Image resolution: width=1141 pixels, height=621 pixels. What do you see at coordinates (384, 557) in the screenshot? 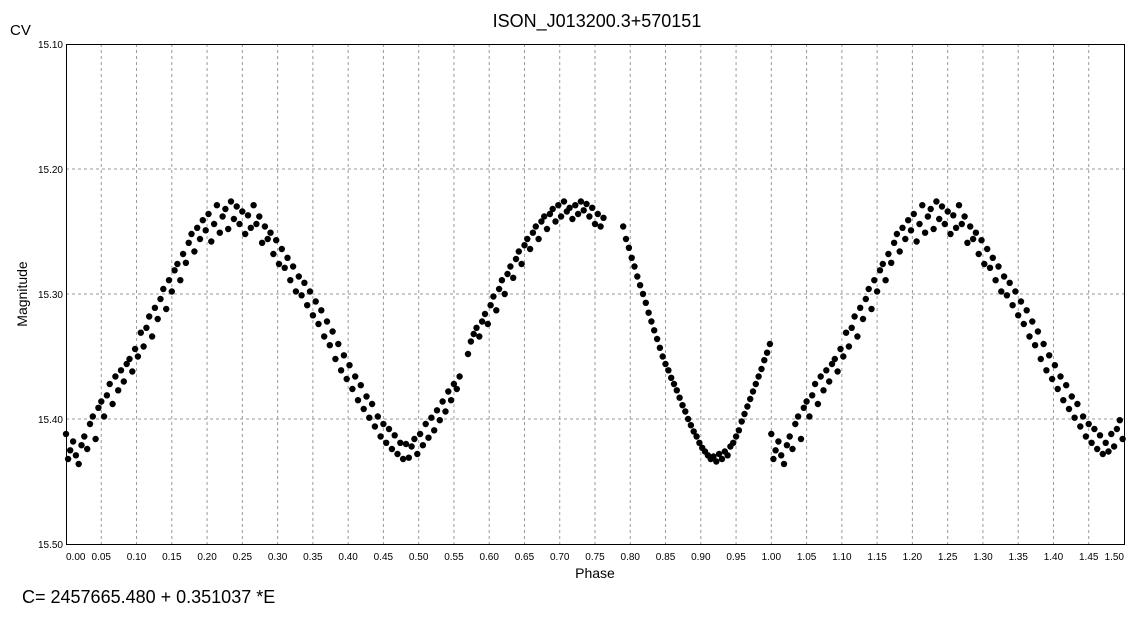
I see `x-tick-label: 0.45` at bounding box center [384, 557].